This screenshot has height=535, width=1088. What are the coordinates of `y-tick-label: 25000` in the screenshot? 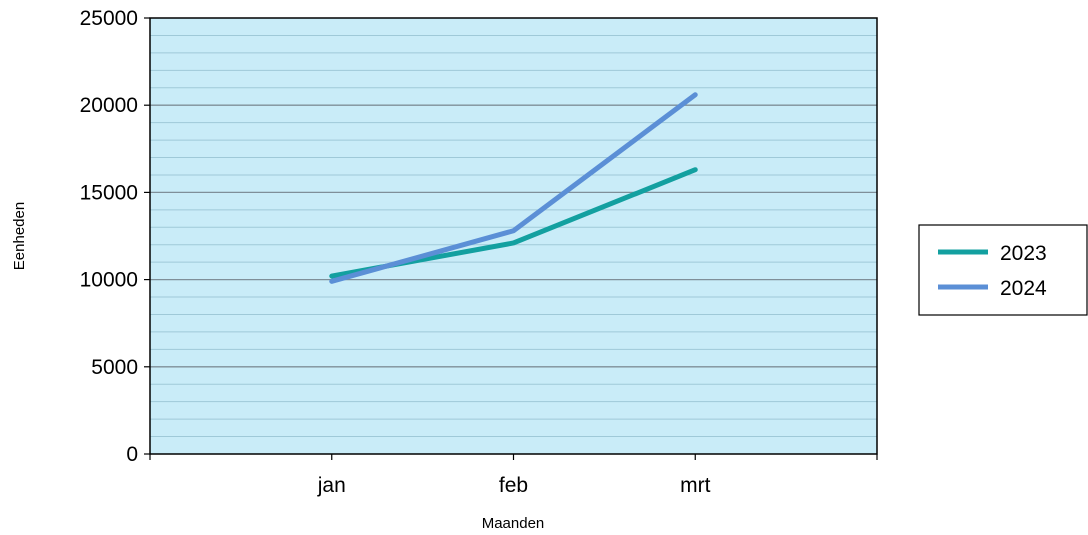 It's located at (109, 18).